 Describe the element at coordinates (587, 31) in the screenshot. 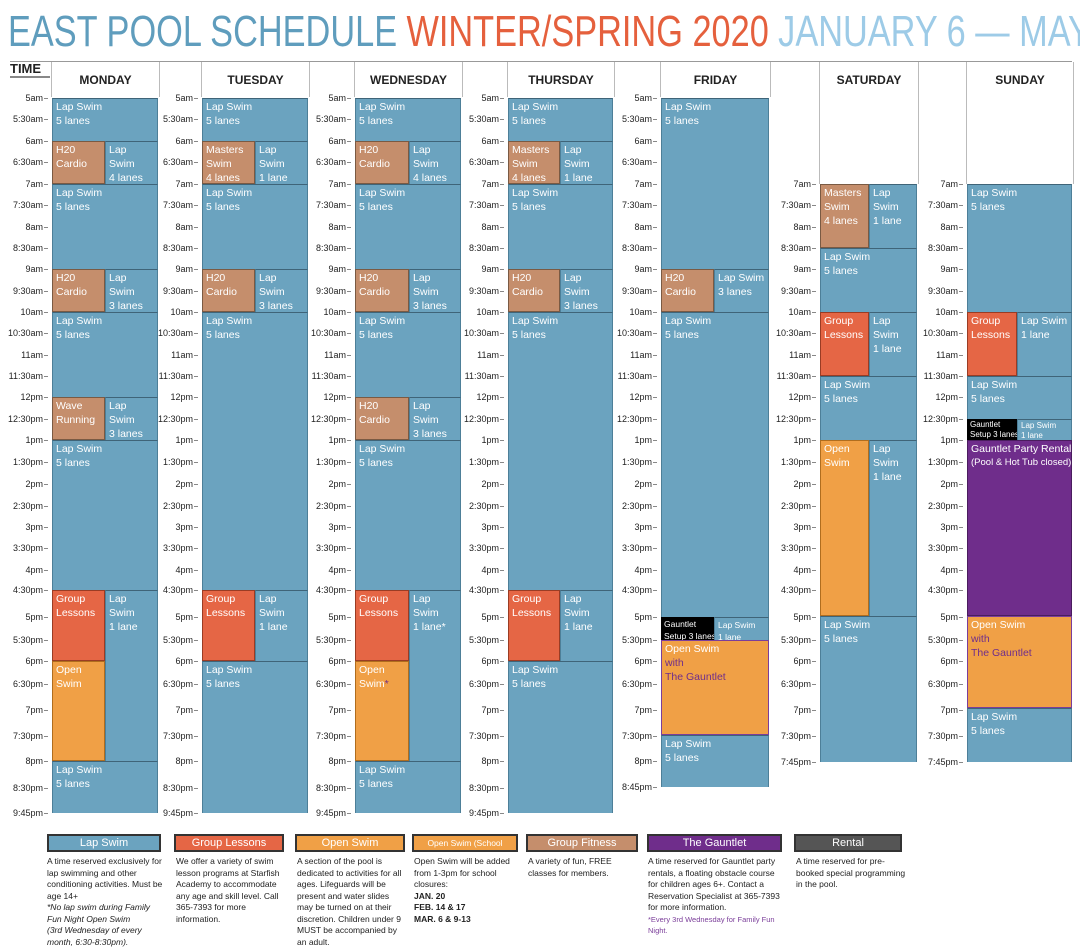

I see `title-season: WINTER/SPRING 2020` at that location.